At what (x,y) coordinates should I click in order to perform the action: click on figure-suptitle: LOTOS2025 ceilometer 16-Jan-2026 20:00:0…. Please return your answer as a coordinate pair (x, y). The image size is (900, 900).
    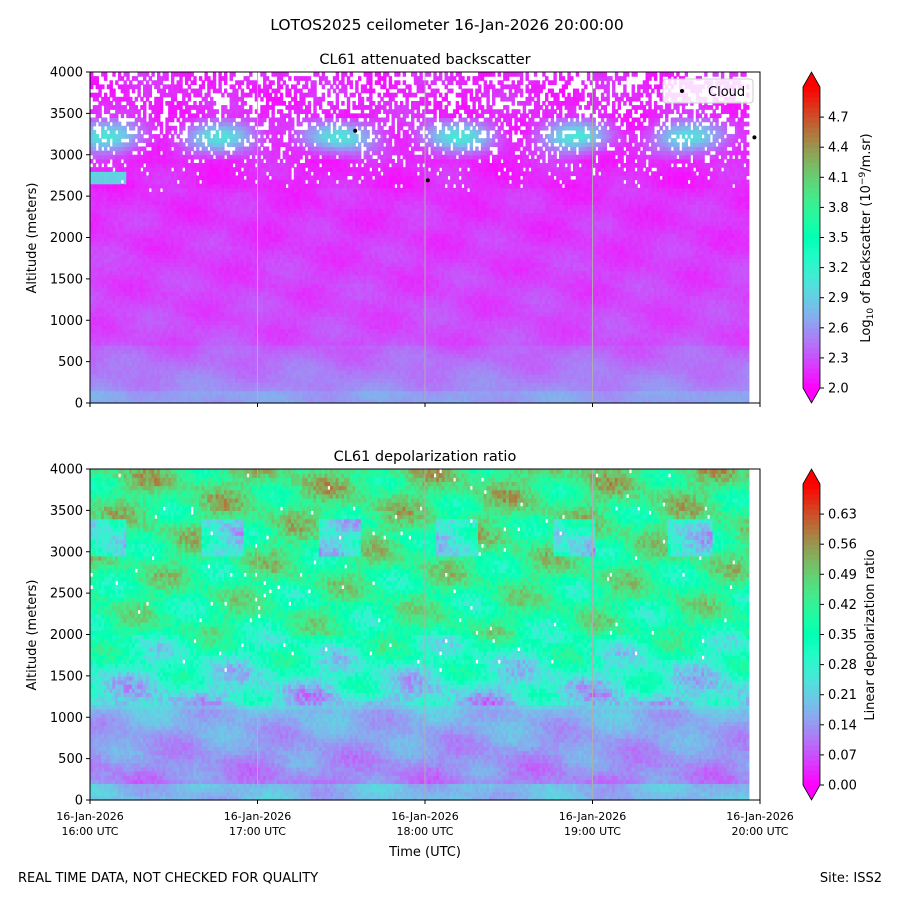
    Looking at the image, I should click on (447, 25).